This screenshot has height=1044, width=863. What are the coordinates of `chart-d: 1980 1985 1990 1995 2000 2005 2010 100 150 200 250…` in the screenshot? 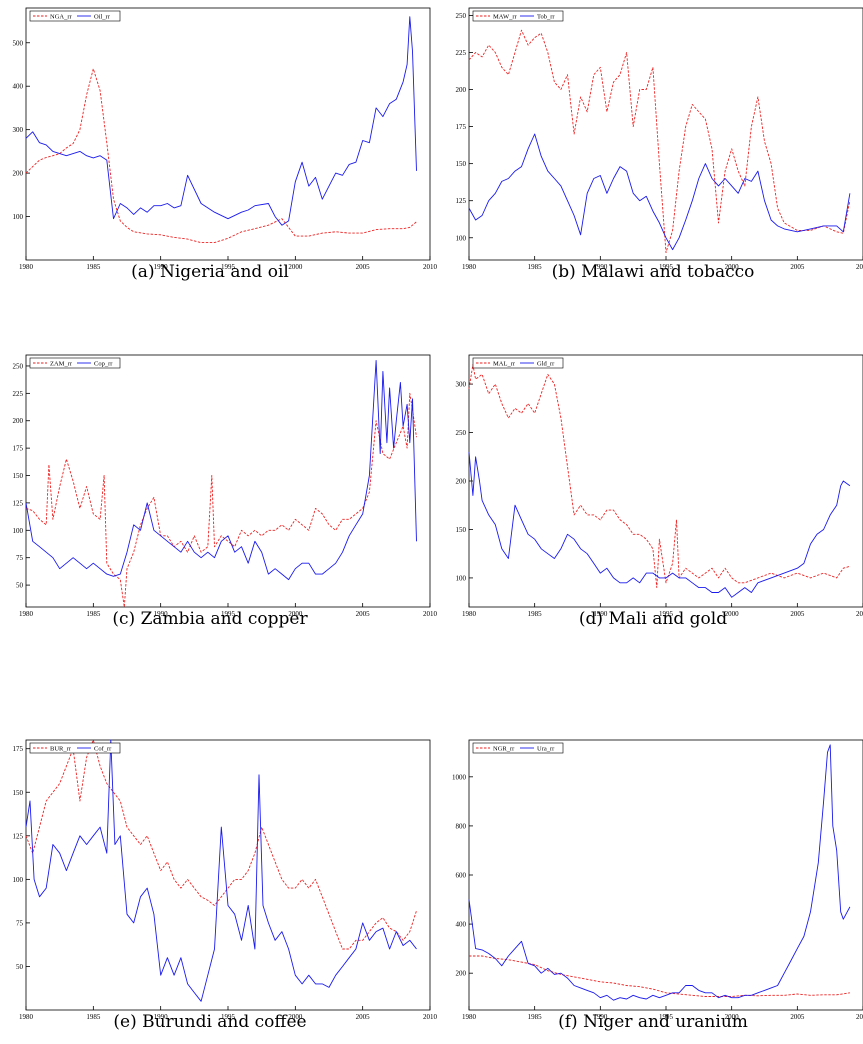 It's located at (659, 486).